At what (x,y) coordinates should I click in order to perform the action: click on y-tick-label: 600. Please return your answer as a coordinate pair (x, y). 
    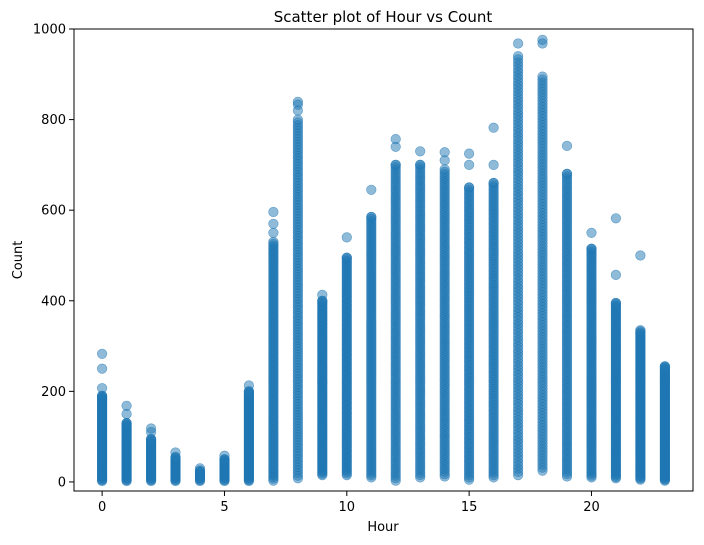
    Looking at the image, I should click on (53, 211).